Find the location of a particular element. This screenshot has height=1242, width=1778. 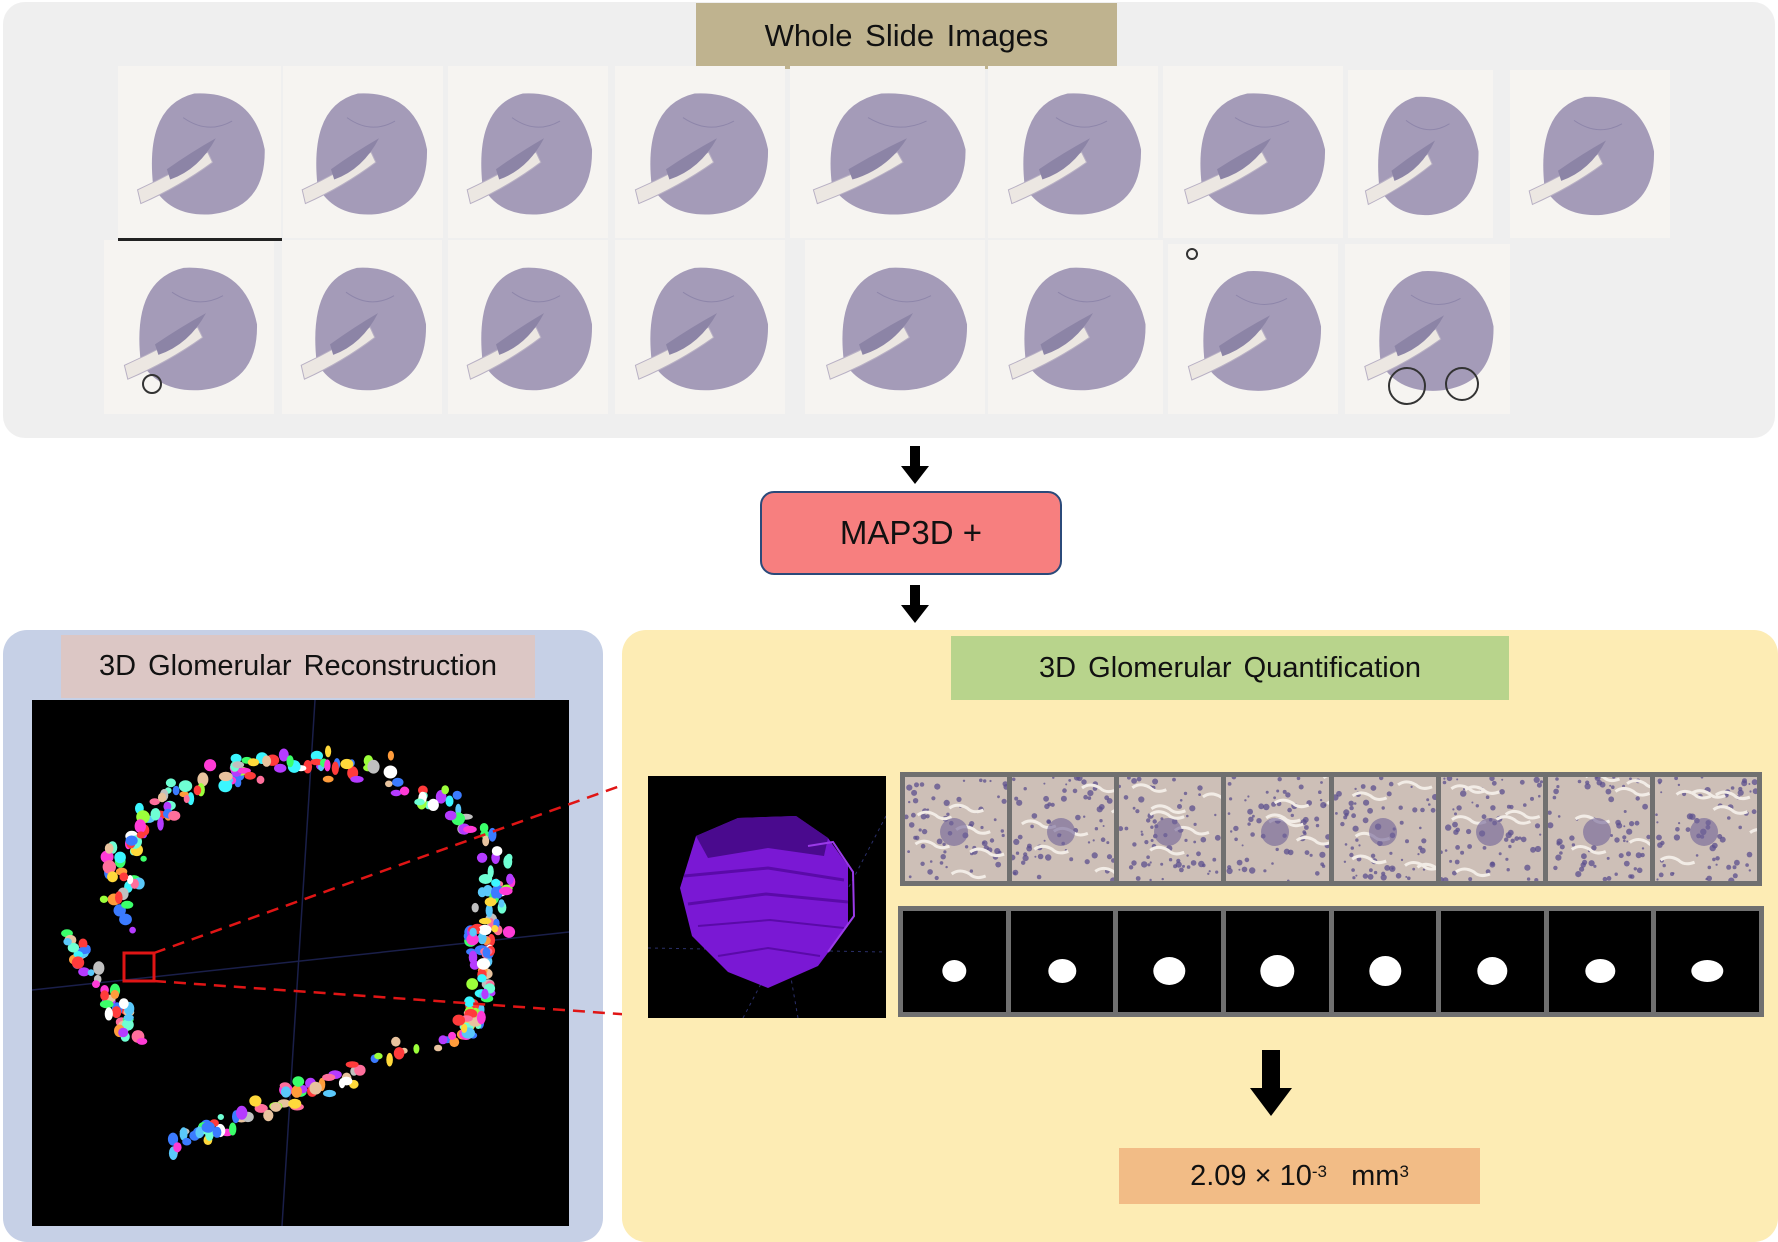

scale-bar is located at coordinates (200, 239).